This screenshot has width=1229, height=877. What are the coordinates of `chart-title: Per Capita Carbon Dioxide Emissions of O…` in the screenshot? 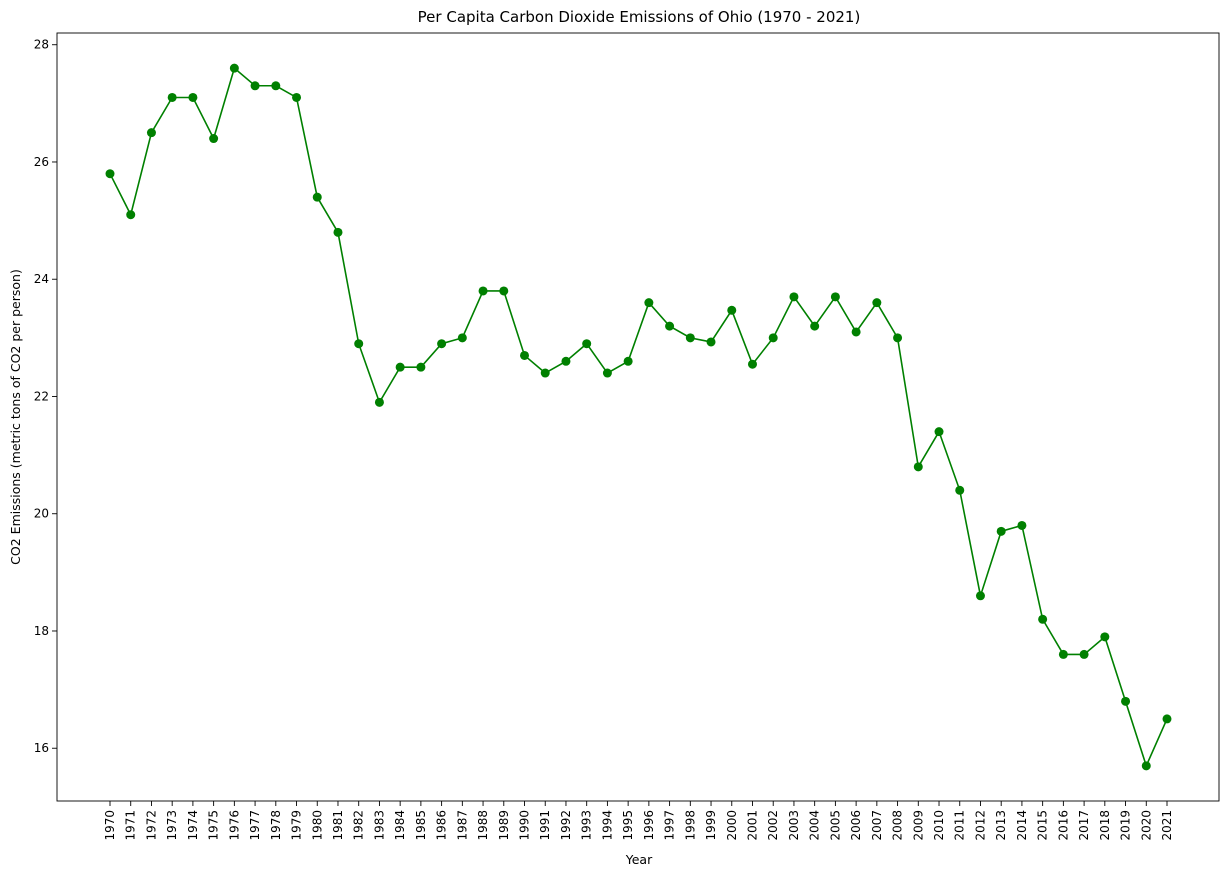 It's located at (639, 17).